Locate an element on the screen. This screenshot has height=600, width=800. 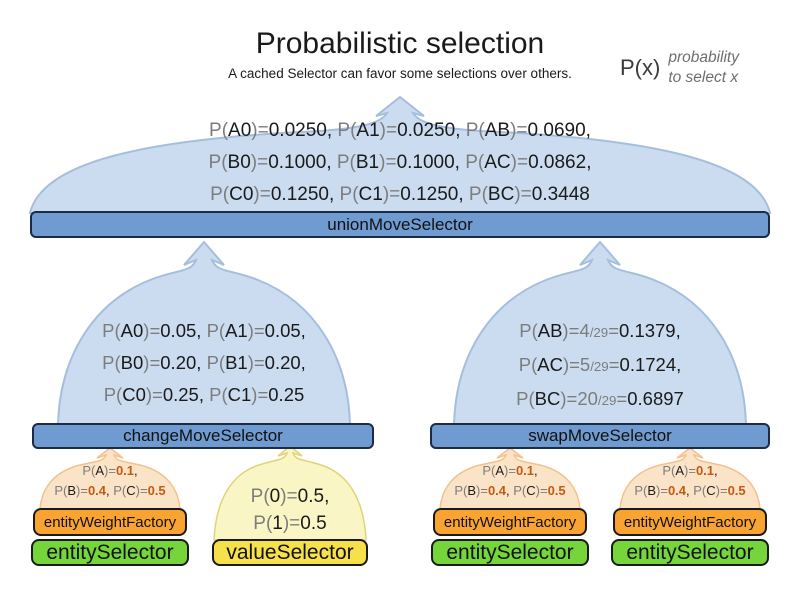
legend-description-line2: to select x is located at coordinates (703, 77).